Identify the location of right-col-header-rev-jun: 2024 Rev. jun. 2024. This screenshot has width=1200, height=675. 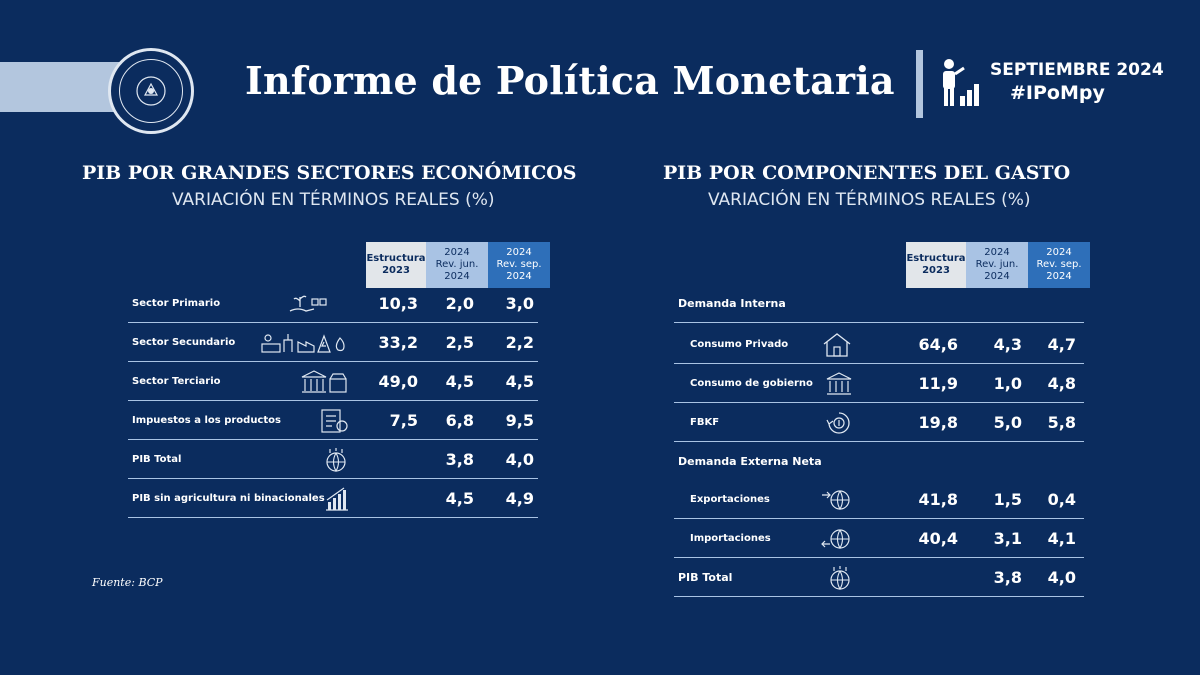
(997, 265).